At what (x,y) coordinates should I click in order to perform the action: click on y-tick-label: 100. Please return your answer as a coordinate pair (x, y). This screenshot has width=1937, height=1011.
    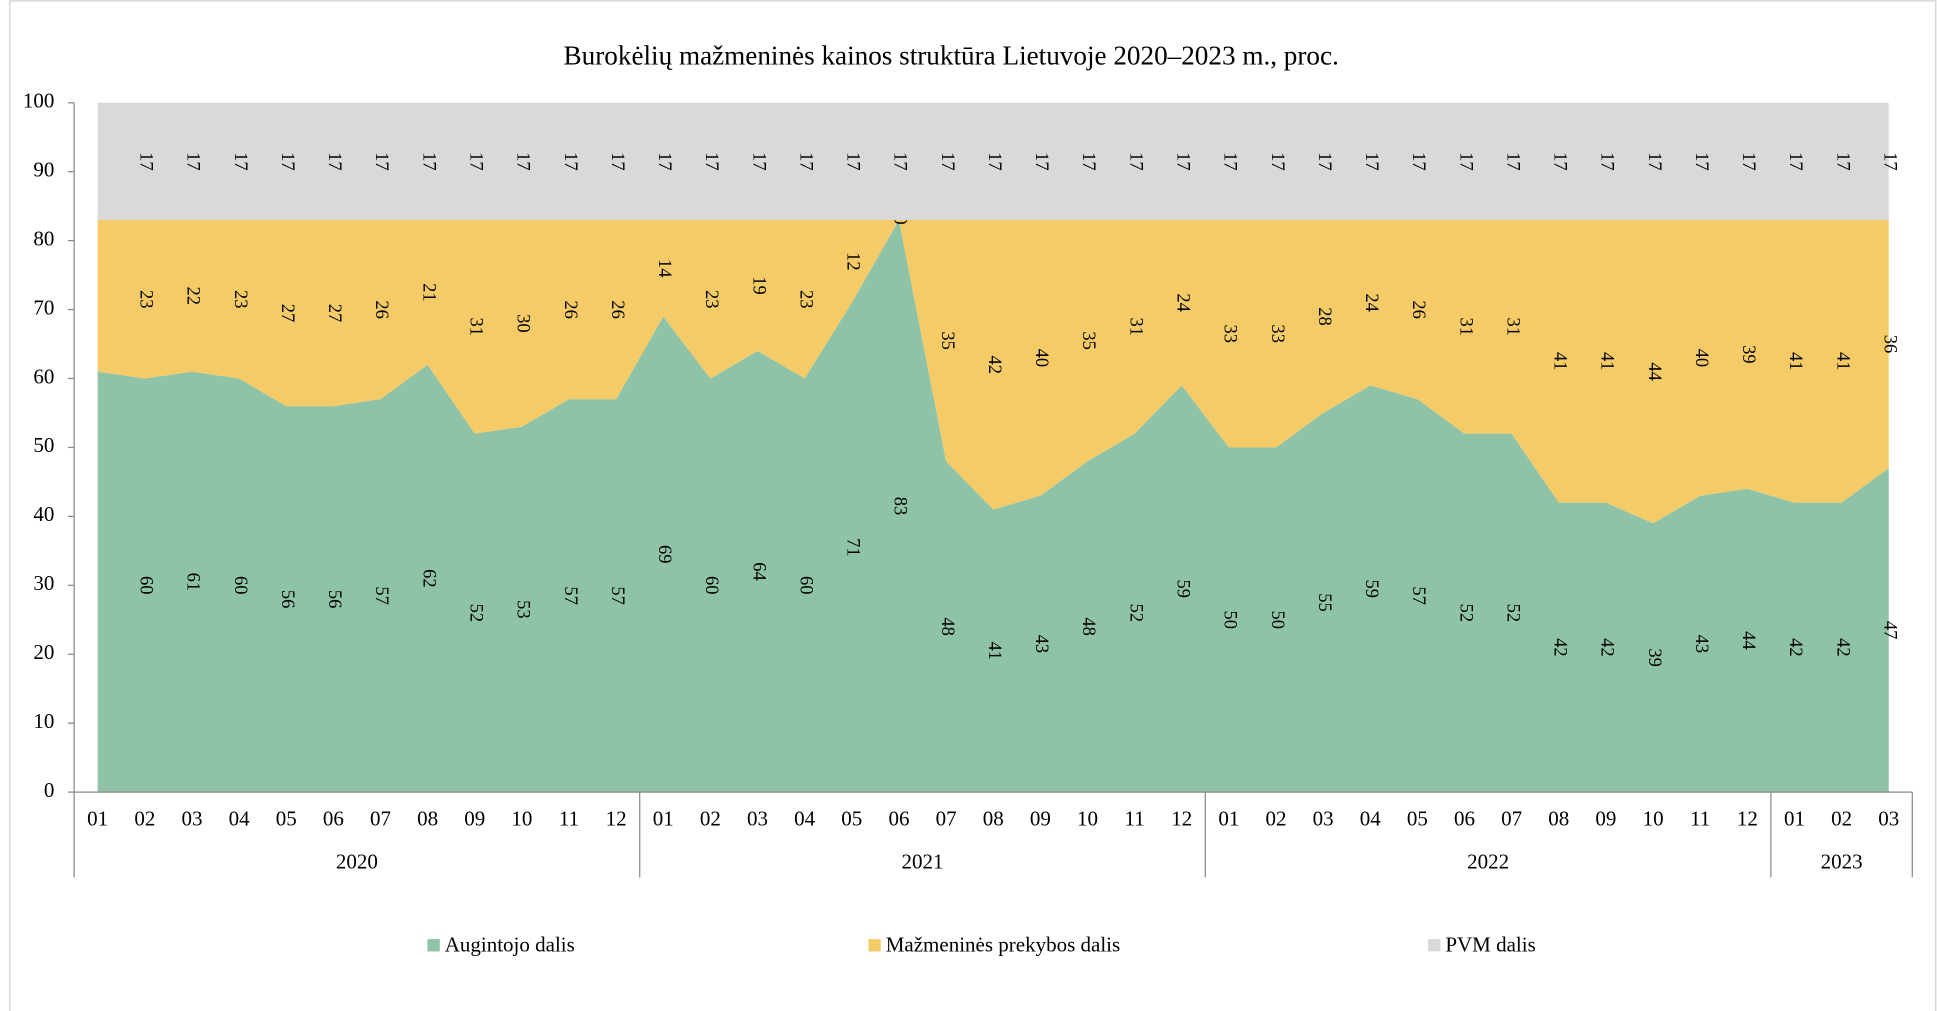
    Looking at the image, I should click on (39, 101).